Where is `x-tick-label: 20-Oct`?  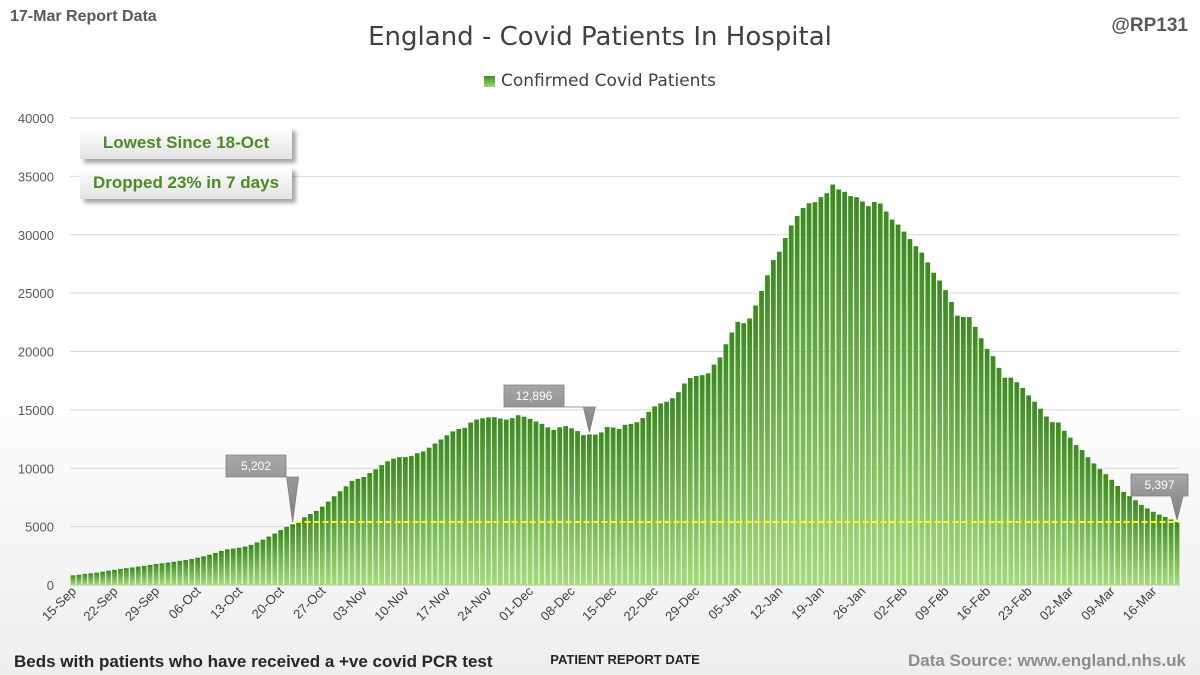
x-tick-label: 20-Oct is located at coordinates (268, 602).